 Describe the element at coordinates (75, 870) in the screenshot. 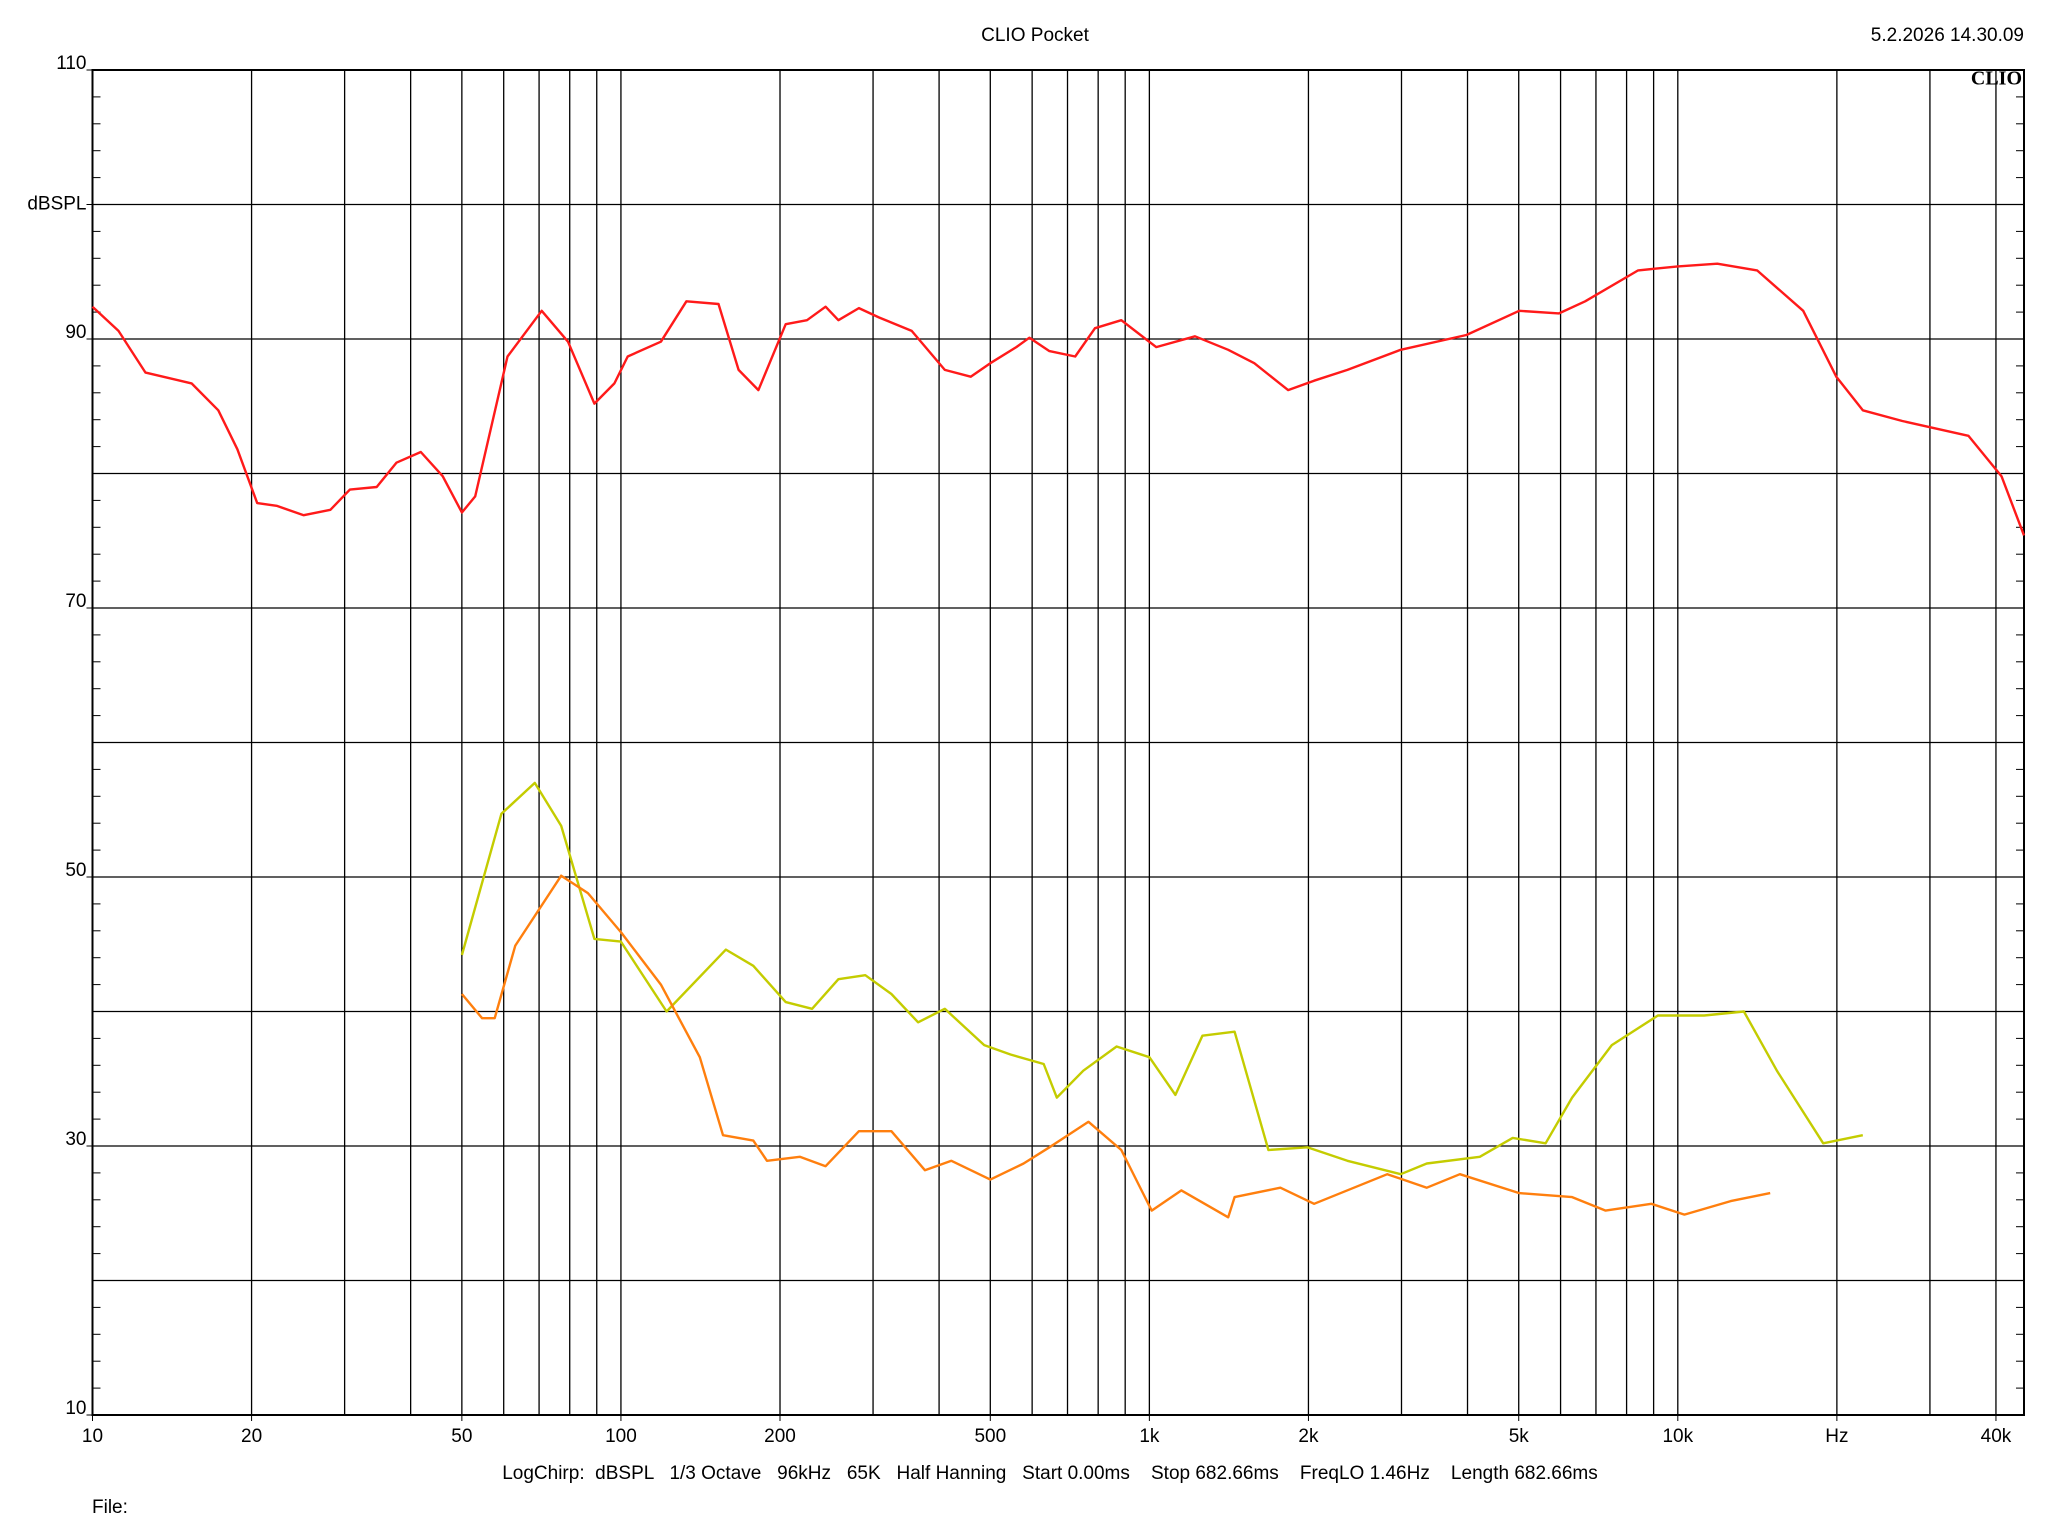

I see `y-tick-label: 50` at that location.